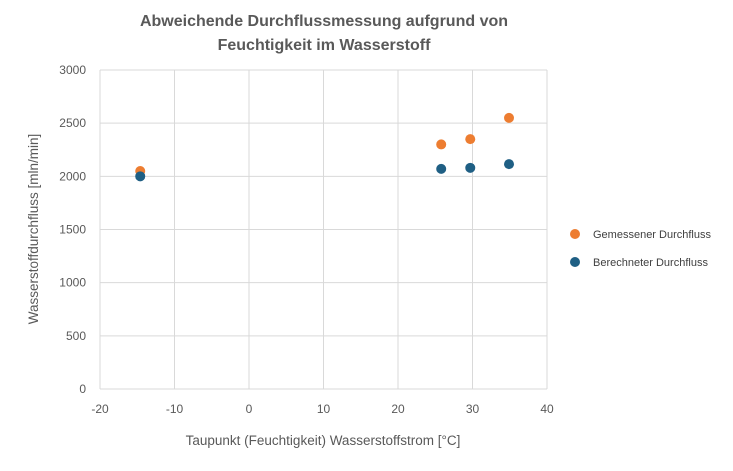 The width and height of the screenshot is (733, 471). What do you see at coordinates (72, 176) in the screenshot?
I see `y-tick-label: 2000` at bounding box center [72, 176].